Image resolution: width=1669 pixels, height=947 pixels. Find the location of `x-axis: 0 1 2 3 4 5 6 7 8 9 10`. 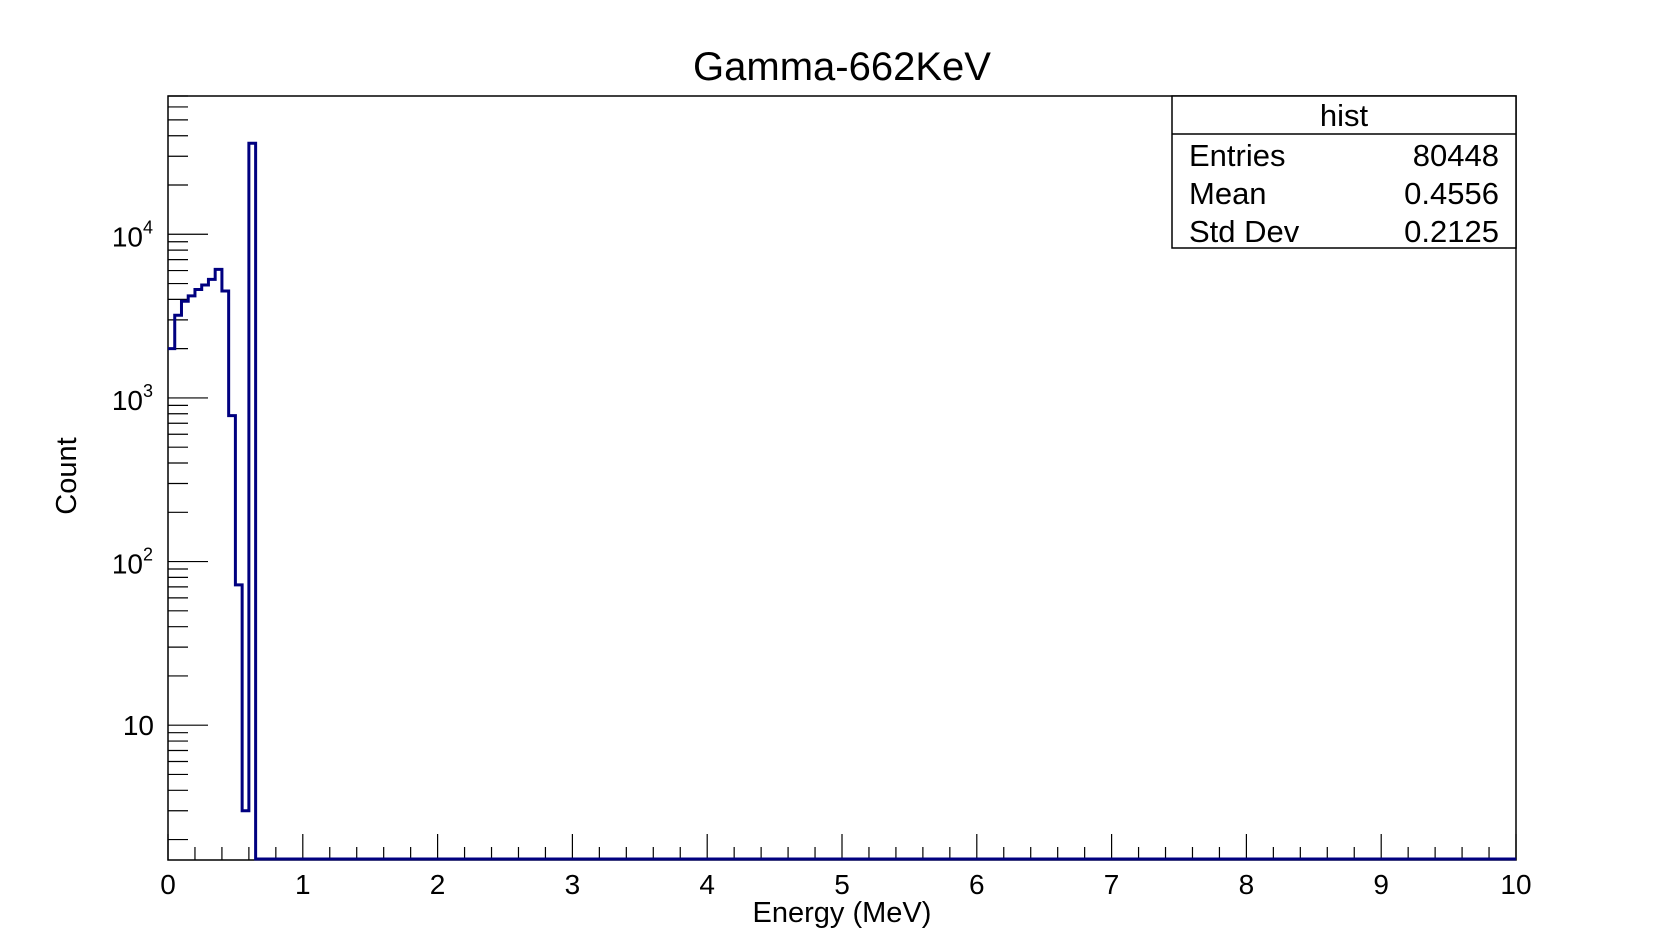

x-axis: 0 1 2 3 4 5 6 7 8 9 10 is located at coordinates (846, 867).